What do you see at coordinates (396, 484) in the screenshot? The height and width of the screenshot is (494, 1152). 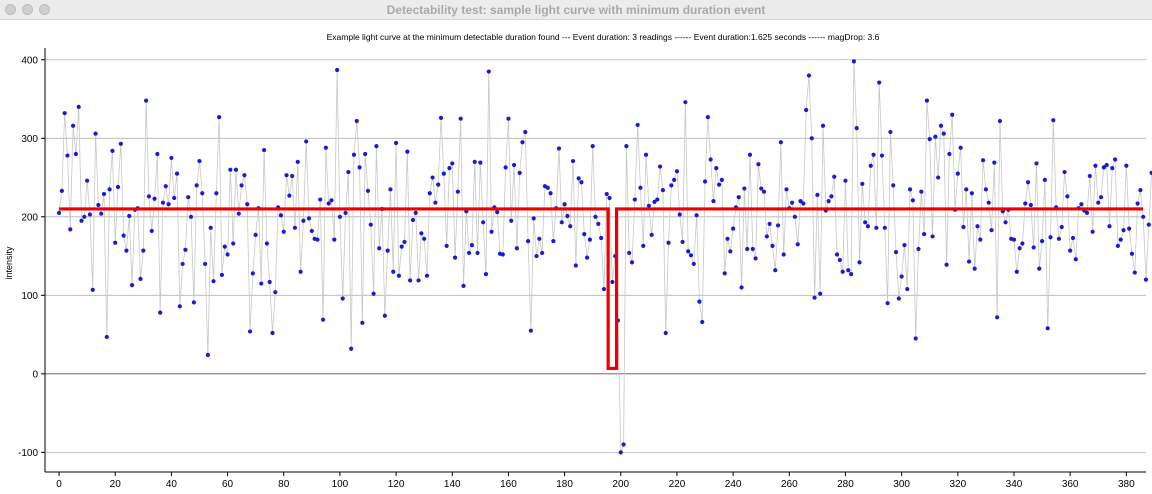 I see `x-tick-label: 120` at bounding box center [396, 484].